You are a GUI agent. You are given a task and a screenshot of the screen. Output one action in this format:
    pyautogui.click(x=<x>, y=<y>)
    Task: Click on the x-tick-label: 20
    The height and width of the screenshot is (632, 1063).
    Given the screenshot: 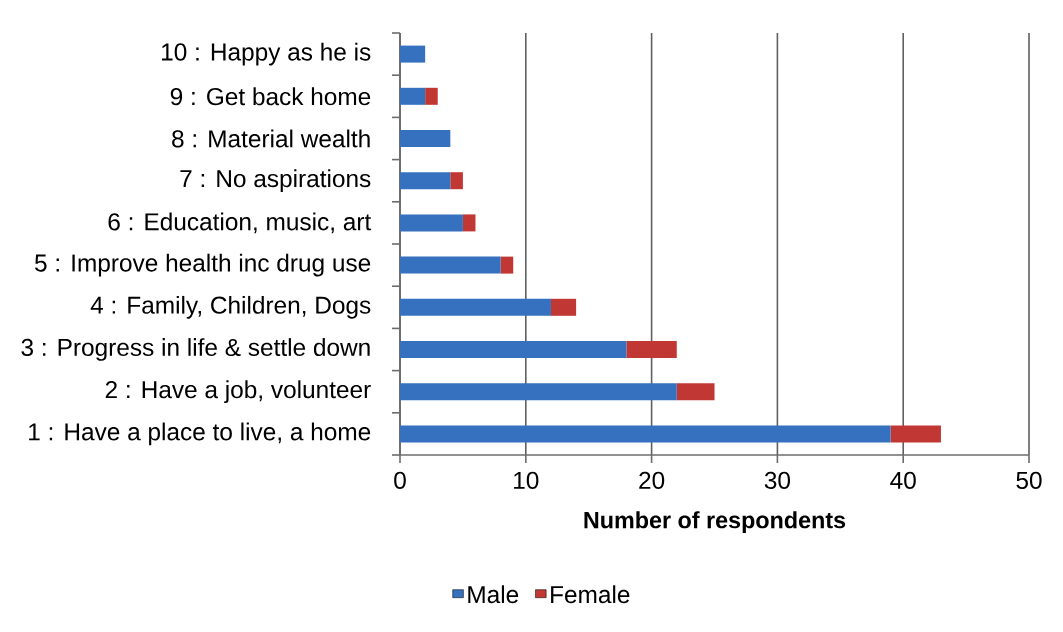 What is the action you would take?
    pyautogui.click(x=652, y=480)
    